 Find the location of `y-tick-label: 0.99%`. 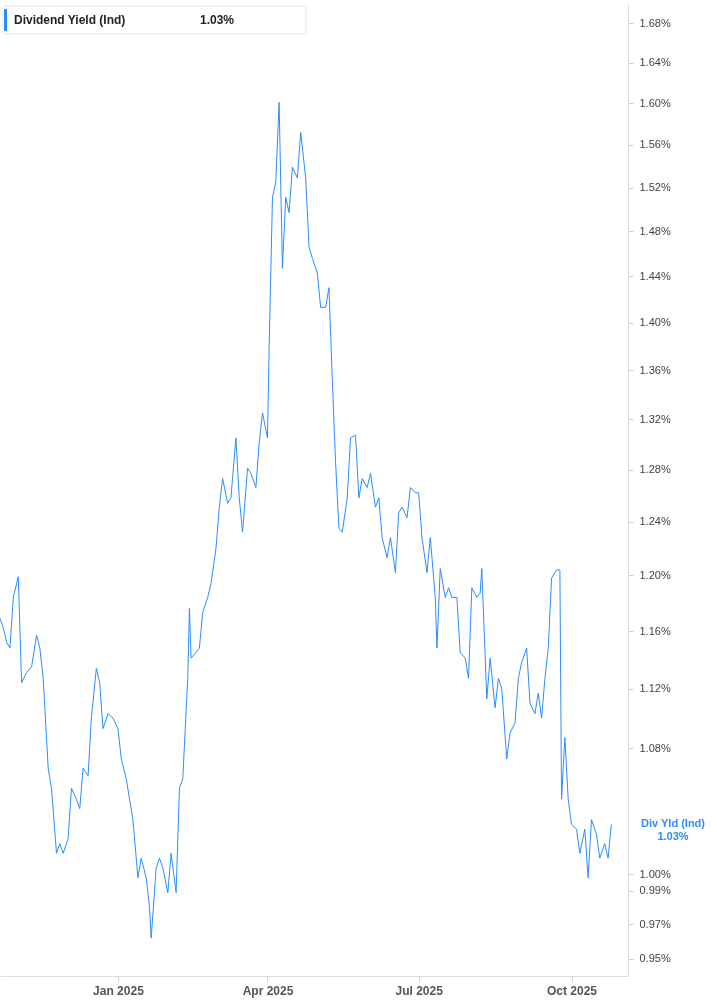

y-tick-label: 0.99% is located at coordinates (655, 890).